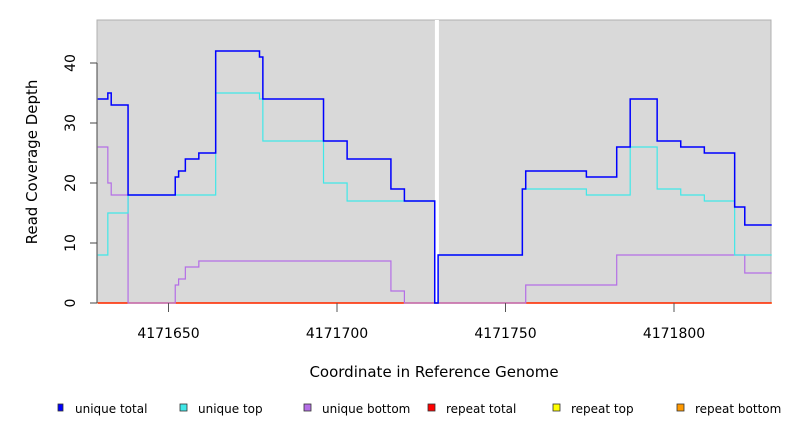 The width and height of the screenshot is (792, 436). What do you see at coordinates (32, 162) in the screenshot?
I see `y-axis-label: Read Coverage Depth` at bounding box center [32, 162].